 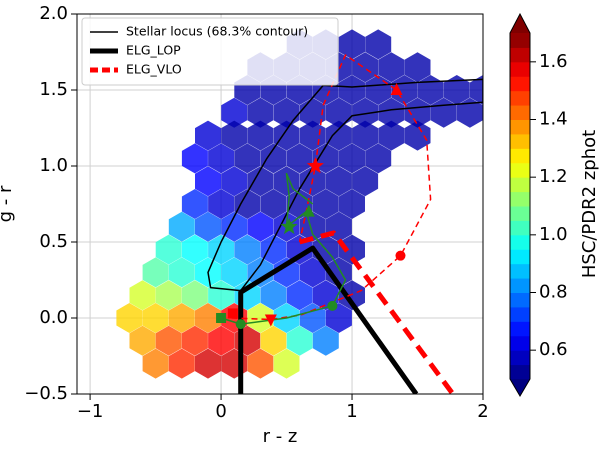 I want to click on x-tick-label: 2, so click(x=482, y=411).